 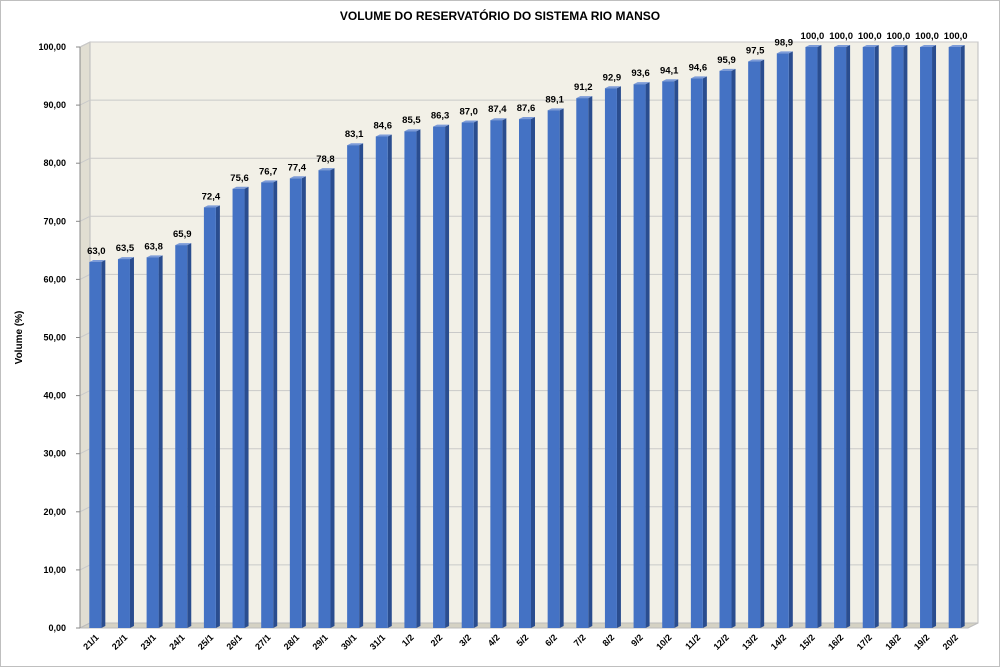 What do you see at coordinates (54, 105) in the screenshot?
I see `y-tick-label: 90,00` at bounding box center [54, 105].